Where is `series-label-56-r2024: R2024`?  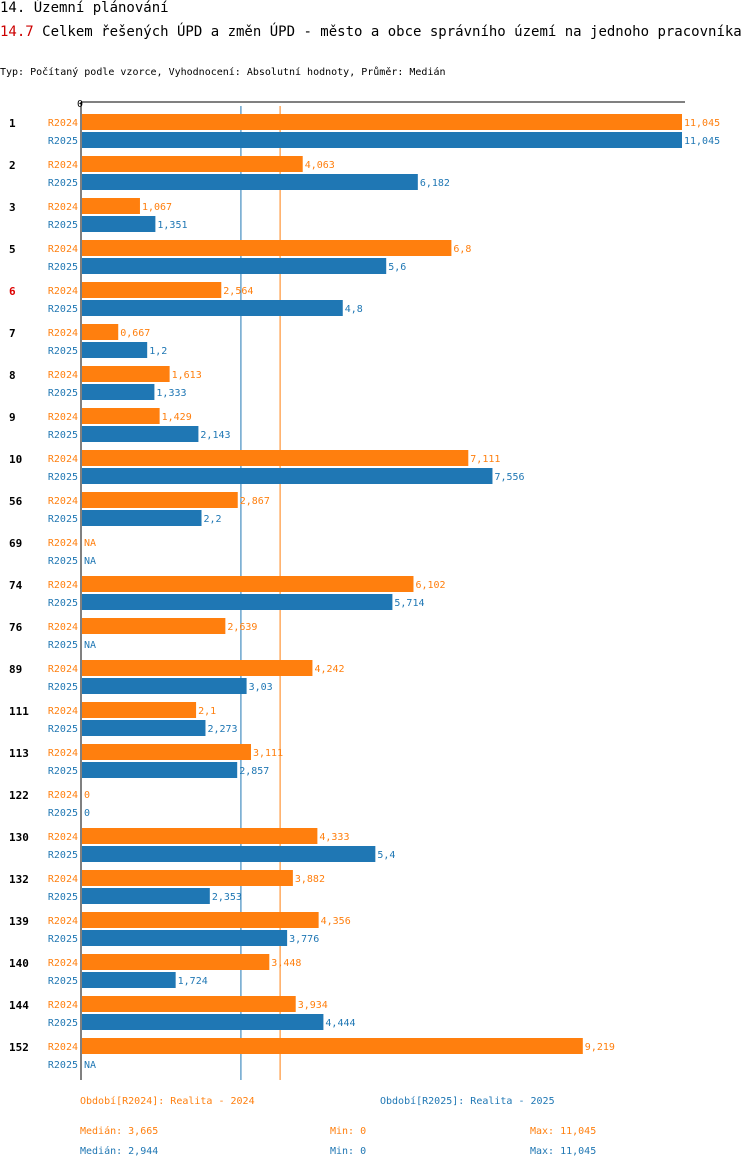
series-label-56-r2024: R2024 is located at coordinates (63, 501).